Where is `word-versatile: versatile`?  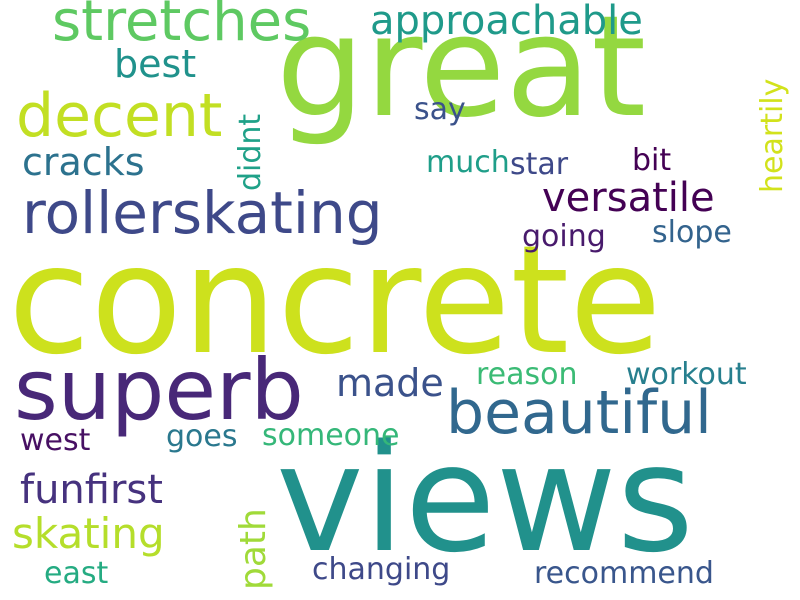 word-versatile: versatile is located at coordinates (628, 198).